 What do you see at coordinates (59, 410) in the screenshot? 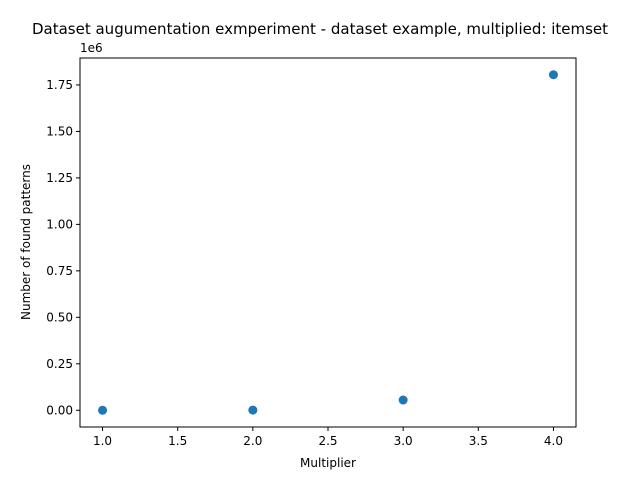
I see `y-tick-label: 0.00` at bounding box center [59, 410].